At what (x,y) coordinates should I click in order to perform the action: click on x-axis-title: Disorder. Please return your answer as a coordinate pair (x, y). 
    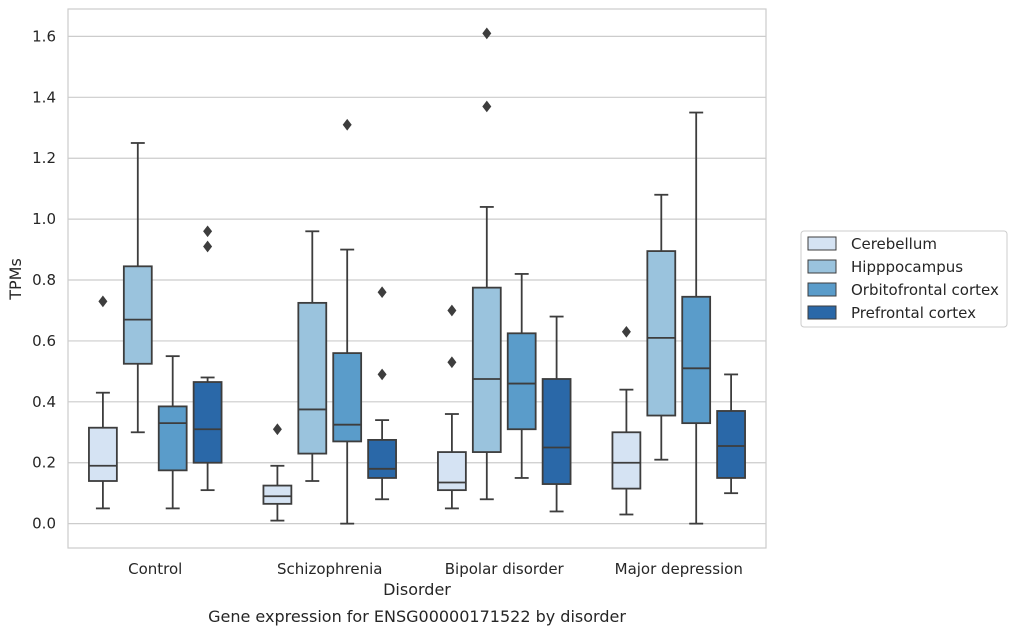
    Looking at the image, I should click on (417, 589).